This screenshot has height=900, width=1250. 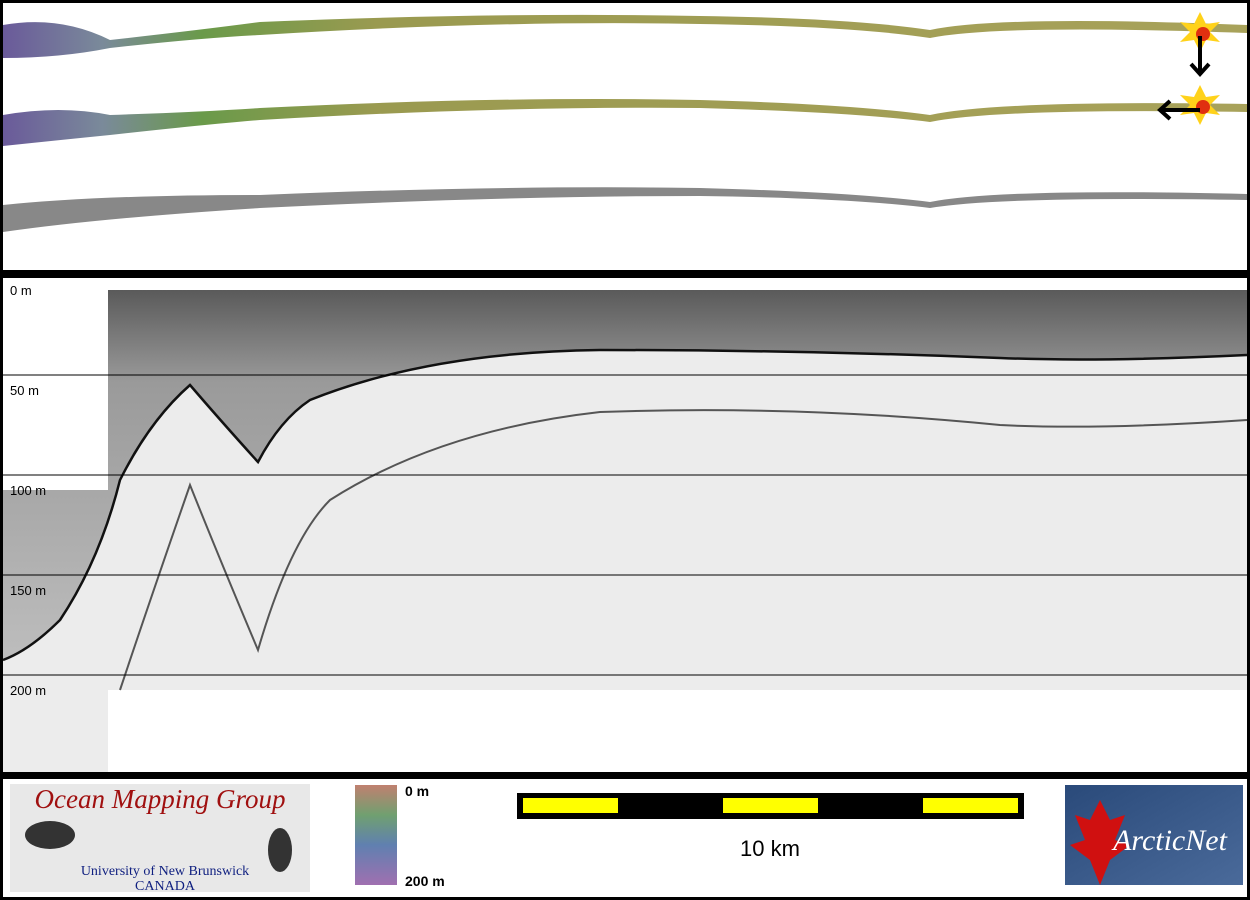 I want to click on maple-leaf, so click(x=1100, y=842).